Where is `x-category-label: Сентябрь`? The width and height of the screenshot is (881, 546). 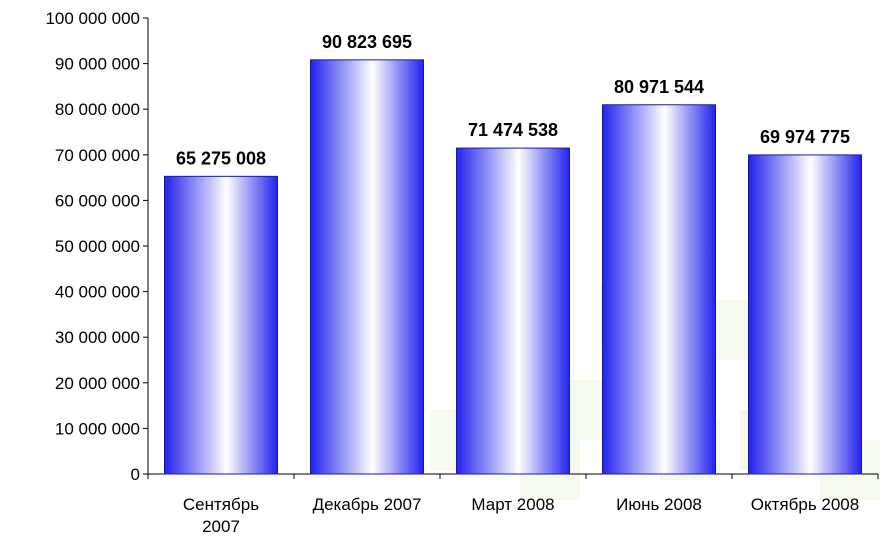
x-category-label: Сентябрь is located at coordinates (221, 504).